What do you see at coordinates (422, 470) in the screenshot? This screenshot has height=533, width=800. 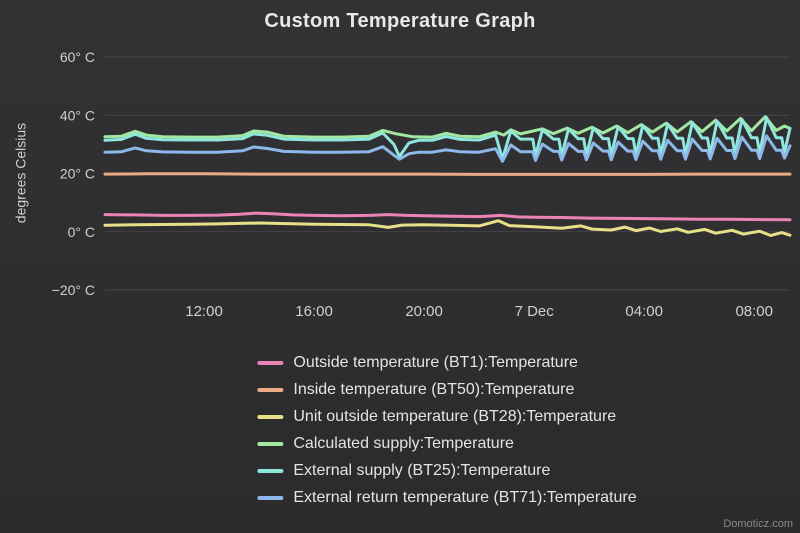 I see `legend-label: External supply (BT25):Temperature` at bounding box center [422, 470].